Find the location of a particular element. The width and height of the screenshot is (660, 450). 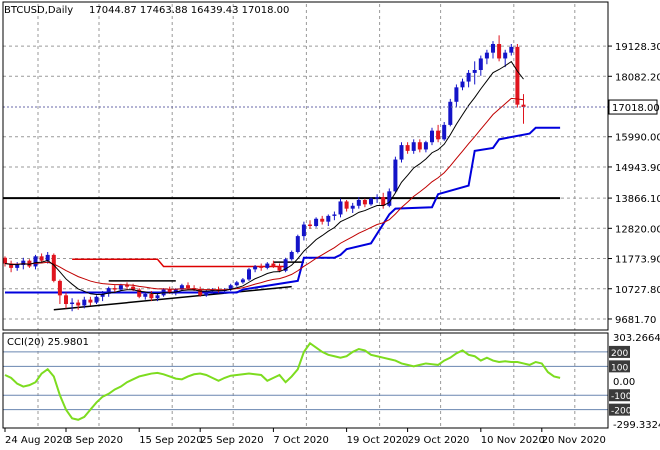

last-price-box is located at coordinates (633, 107).